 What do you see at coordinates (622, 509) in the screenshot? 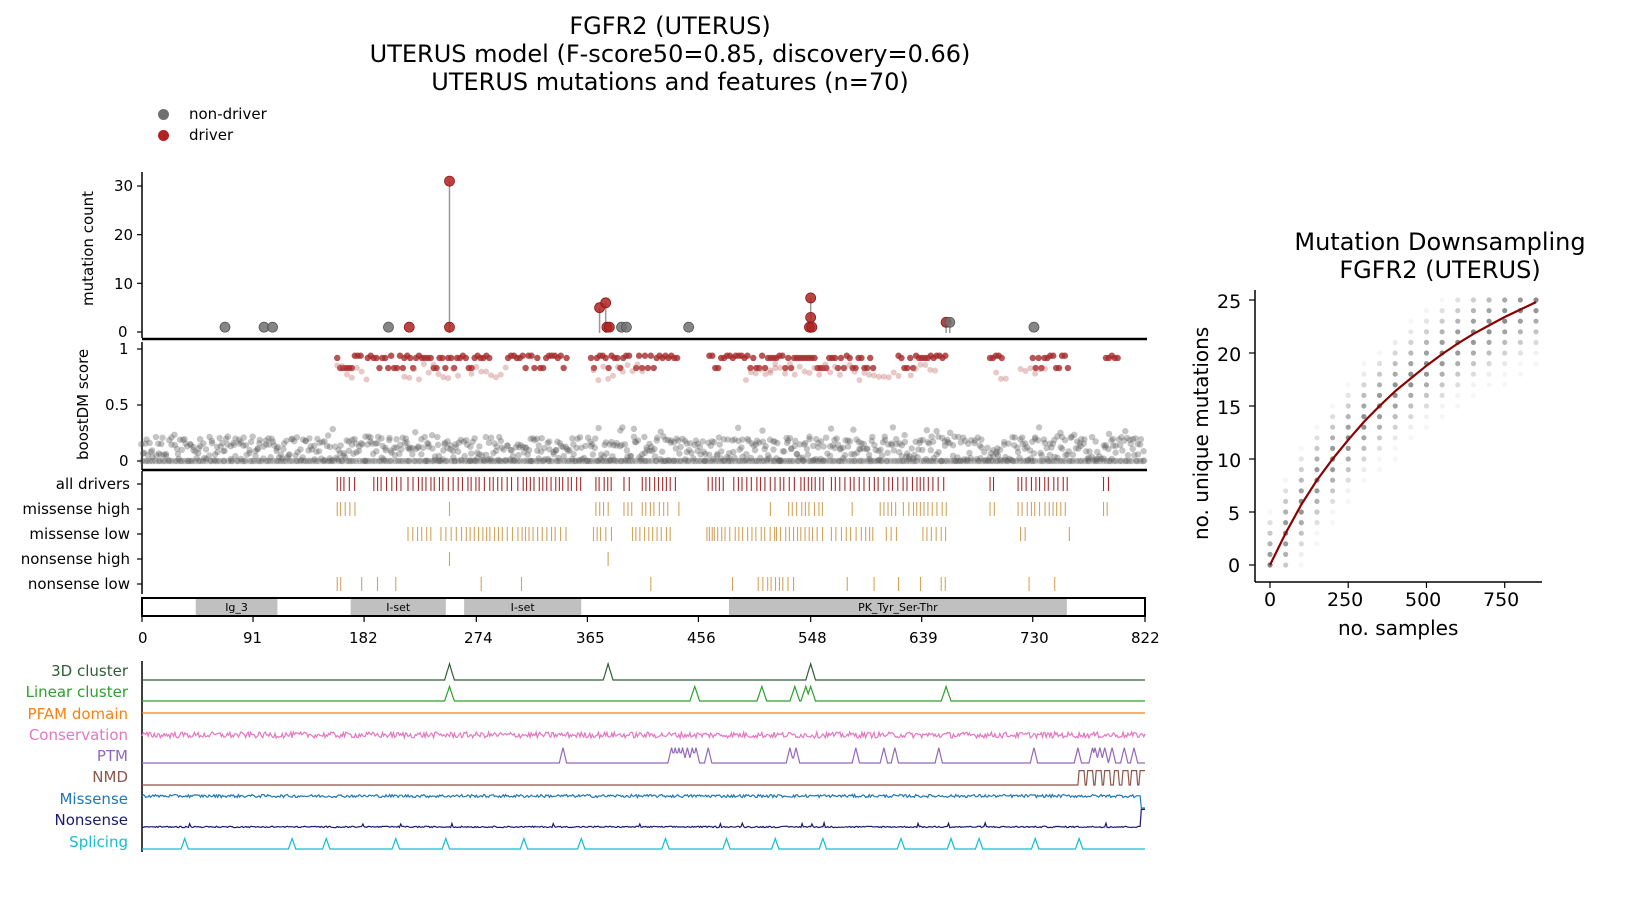
I see `track-missense-high` at bounding box center [622, 509].